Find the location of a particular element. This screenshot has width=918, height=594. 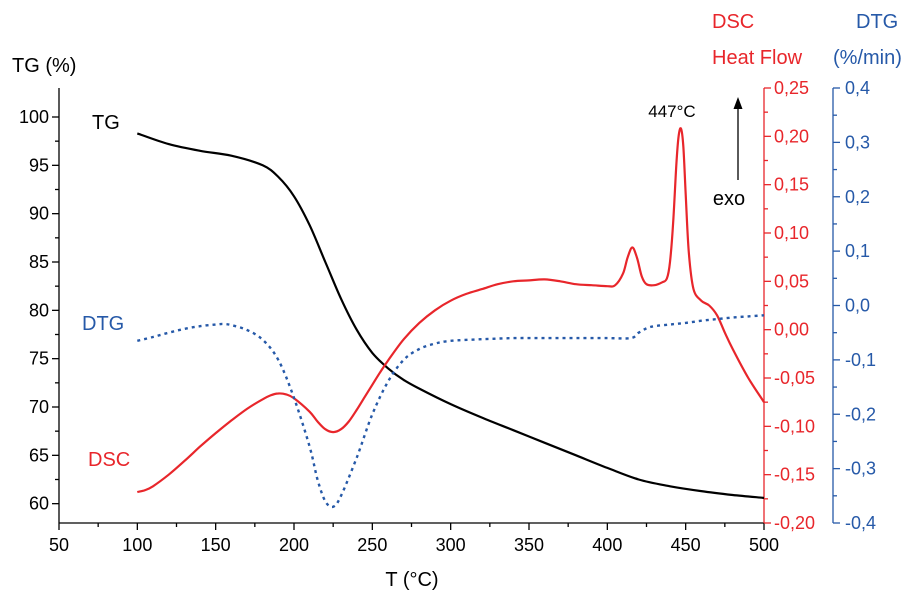

dtg-tick-label: 0,2 is located at coordinates (857, 197).